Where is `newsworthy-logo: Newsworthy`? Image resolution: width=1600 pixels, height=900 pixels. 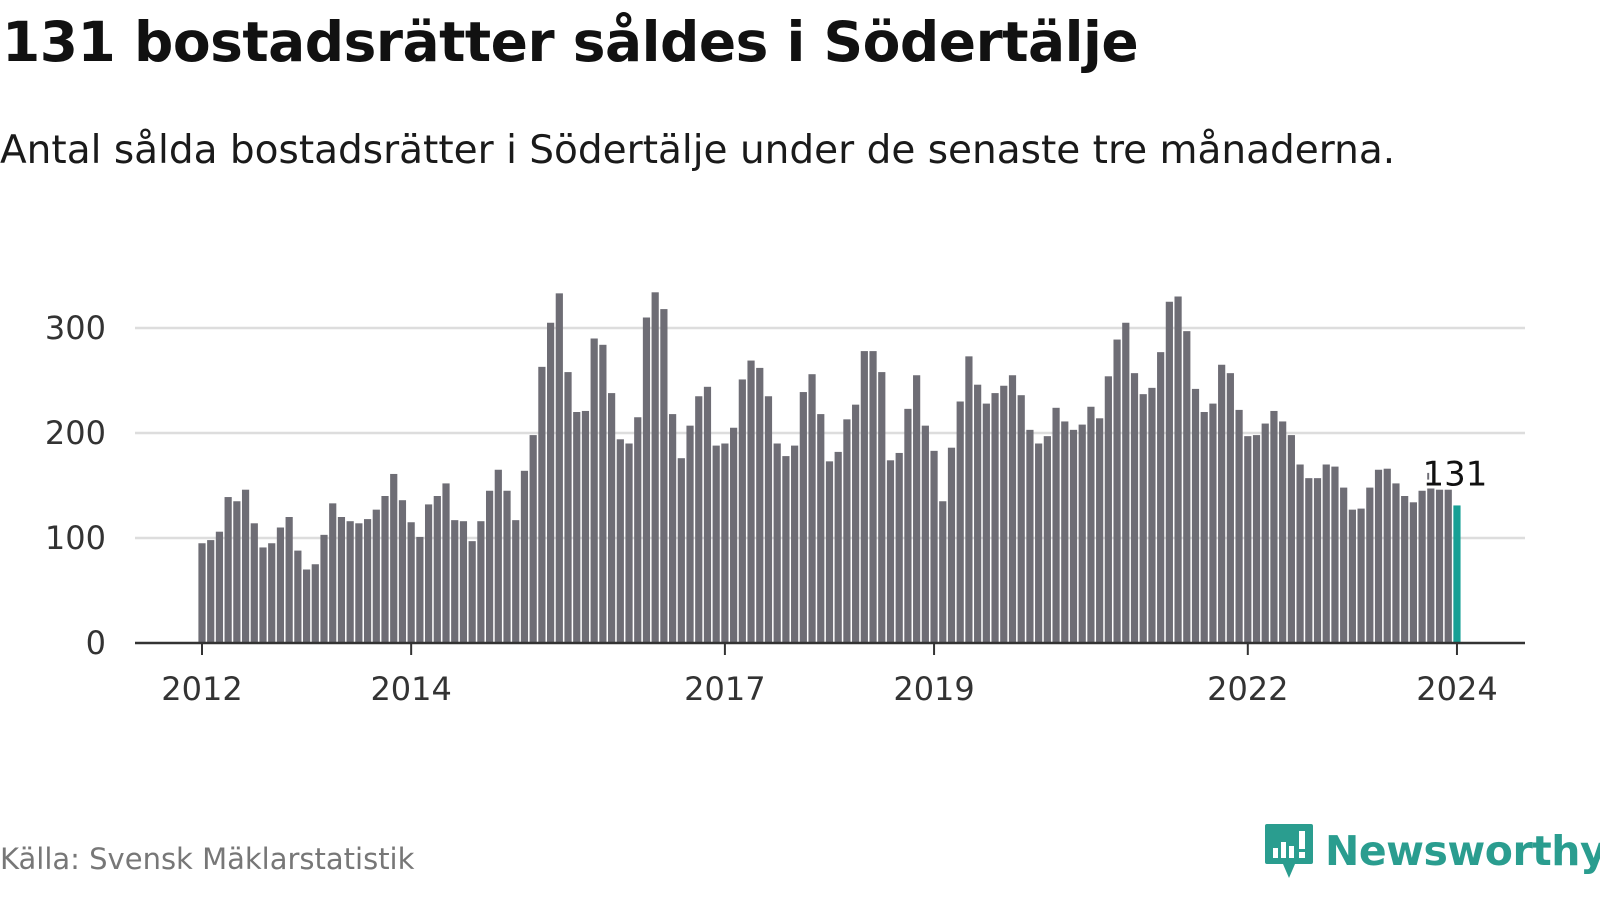 newsworthy-logo: Newsworthy is located at coordinates (1431, 851).